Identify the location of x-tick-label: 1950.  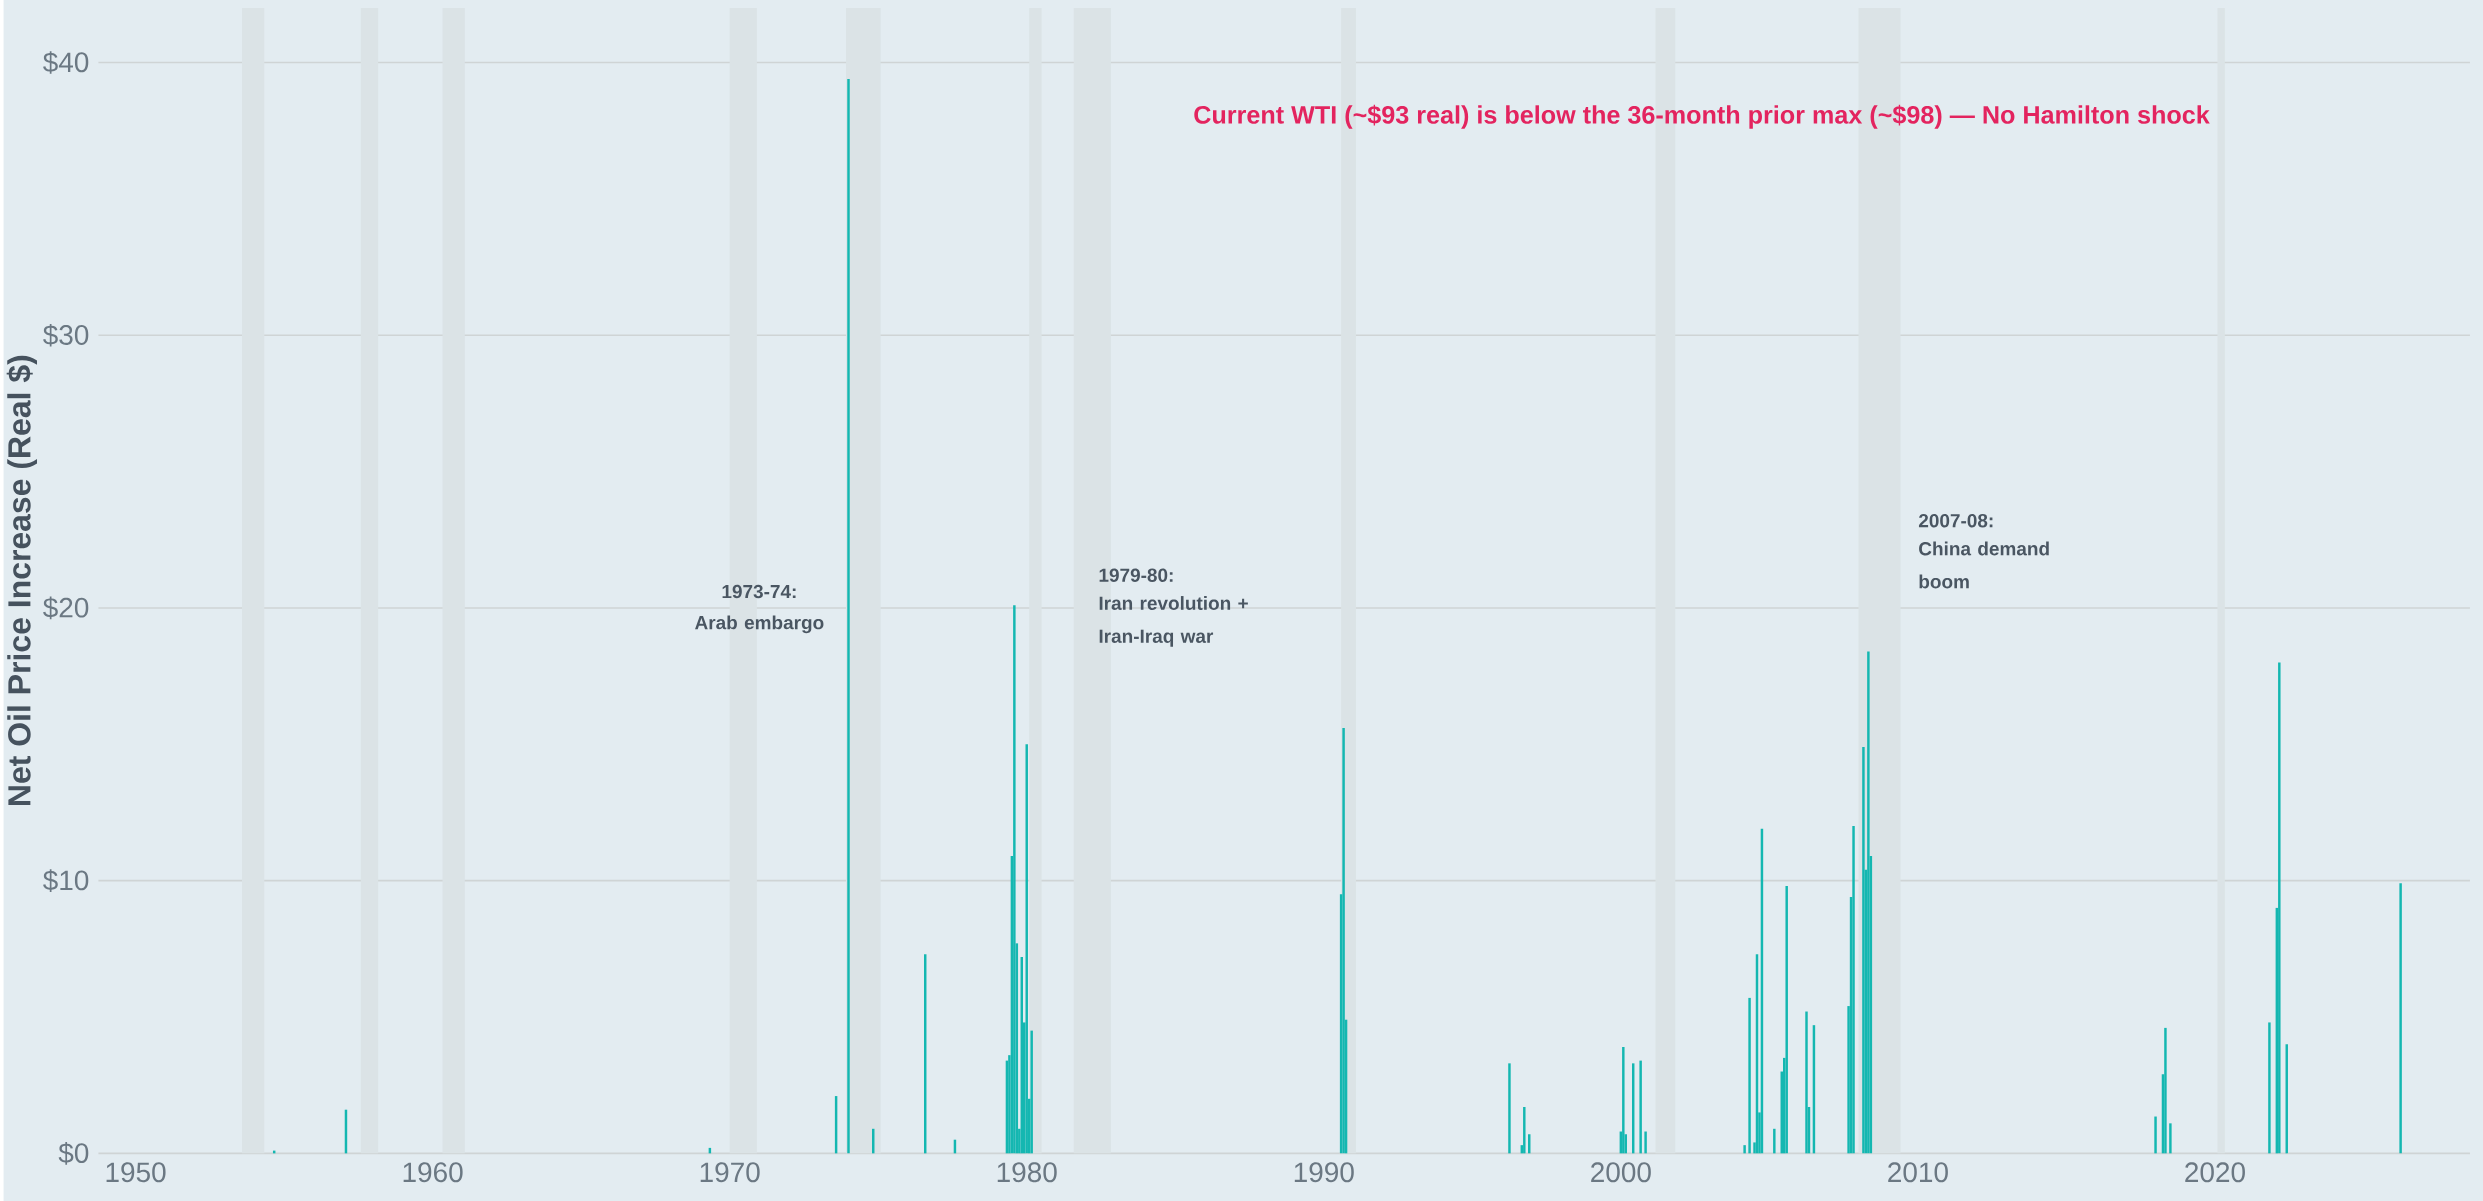
(136, 1172).